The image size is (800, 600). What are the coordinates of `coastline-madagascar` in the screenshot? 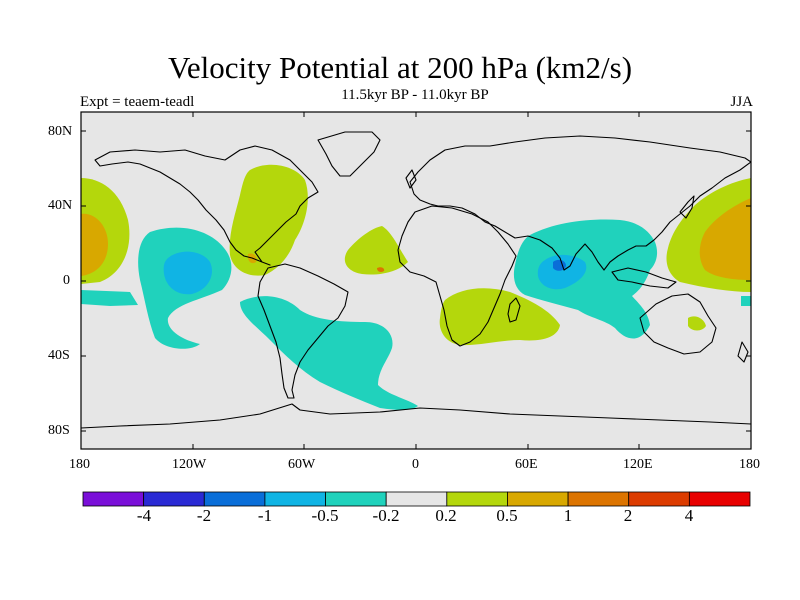 It's located at (514, 310).